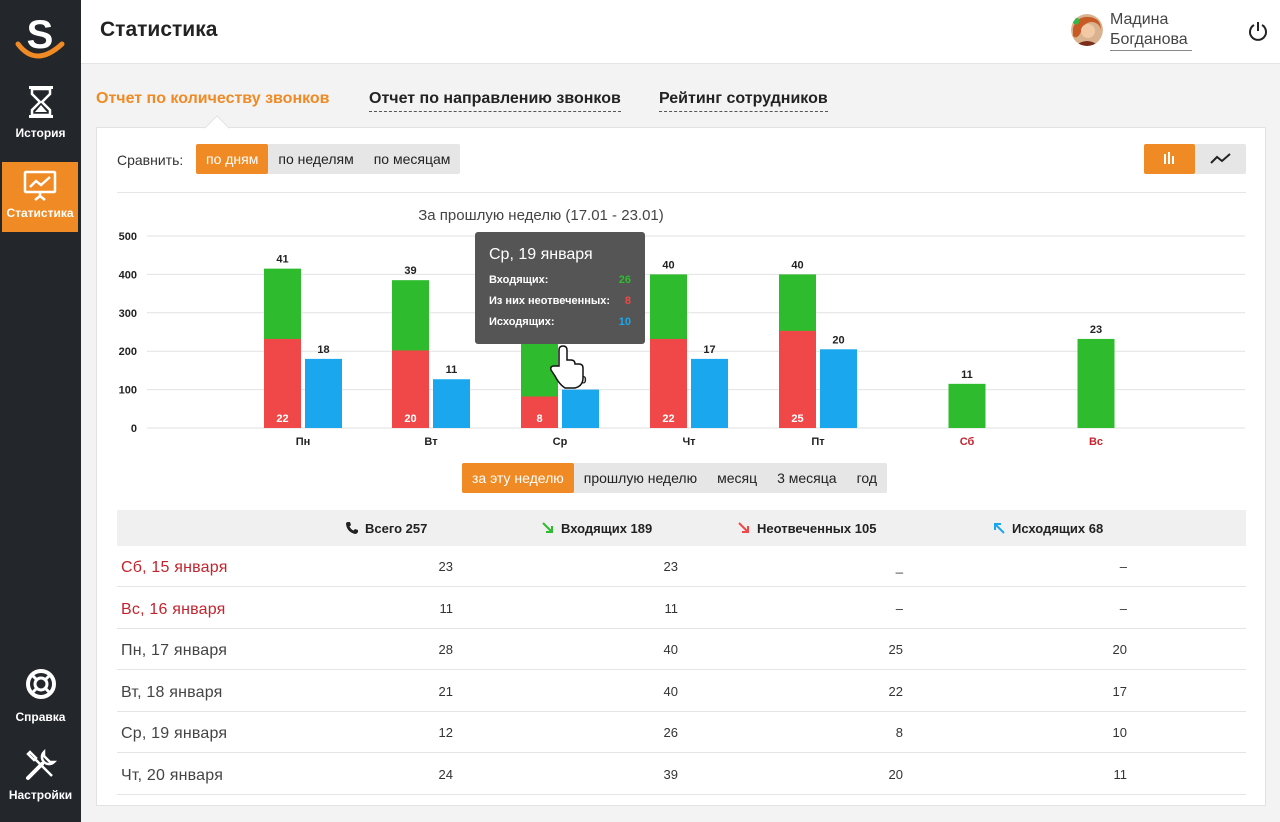 Image resolution: width=1280 pixels, height=822 pixels. What do you see at coordinates (541, 254) in the screenshot?
I see `tooltip-title: Ср, 19 января` at bounding box center [541, 254].